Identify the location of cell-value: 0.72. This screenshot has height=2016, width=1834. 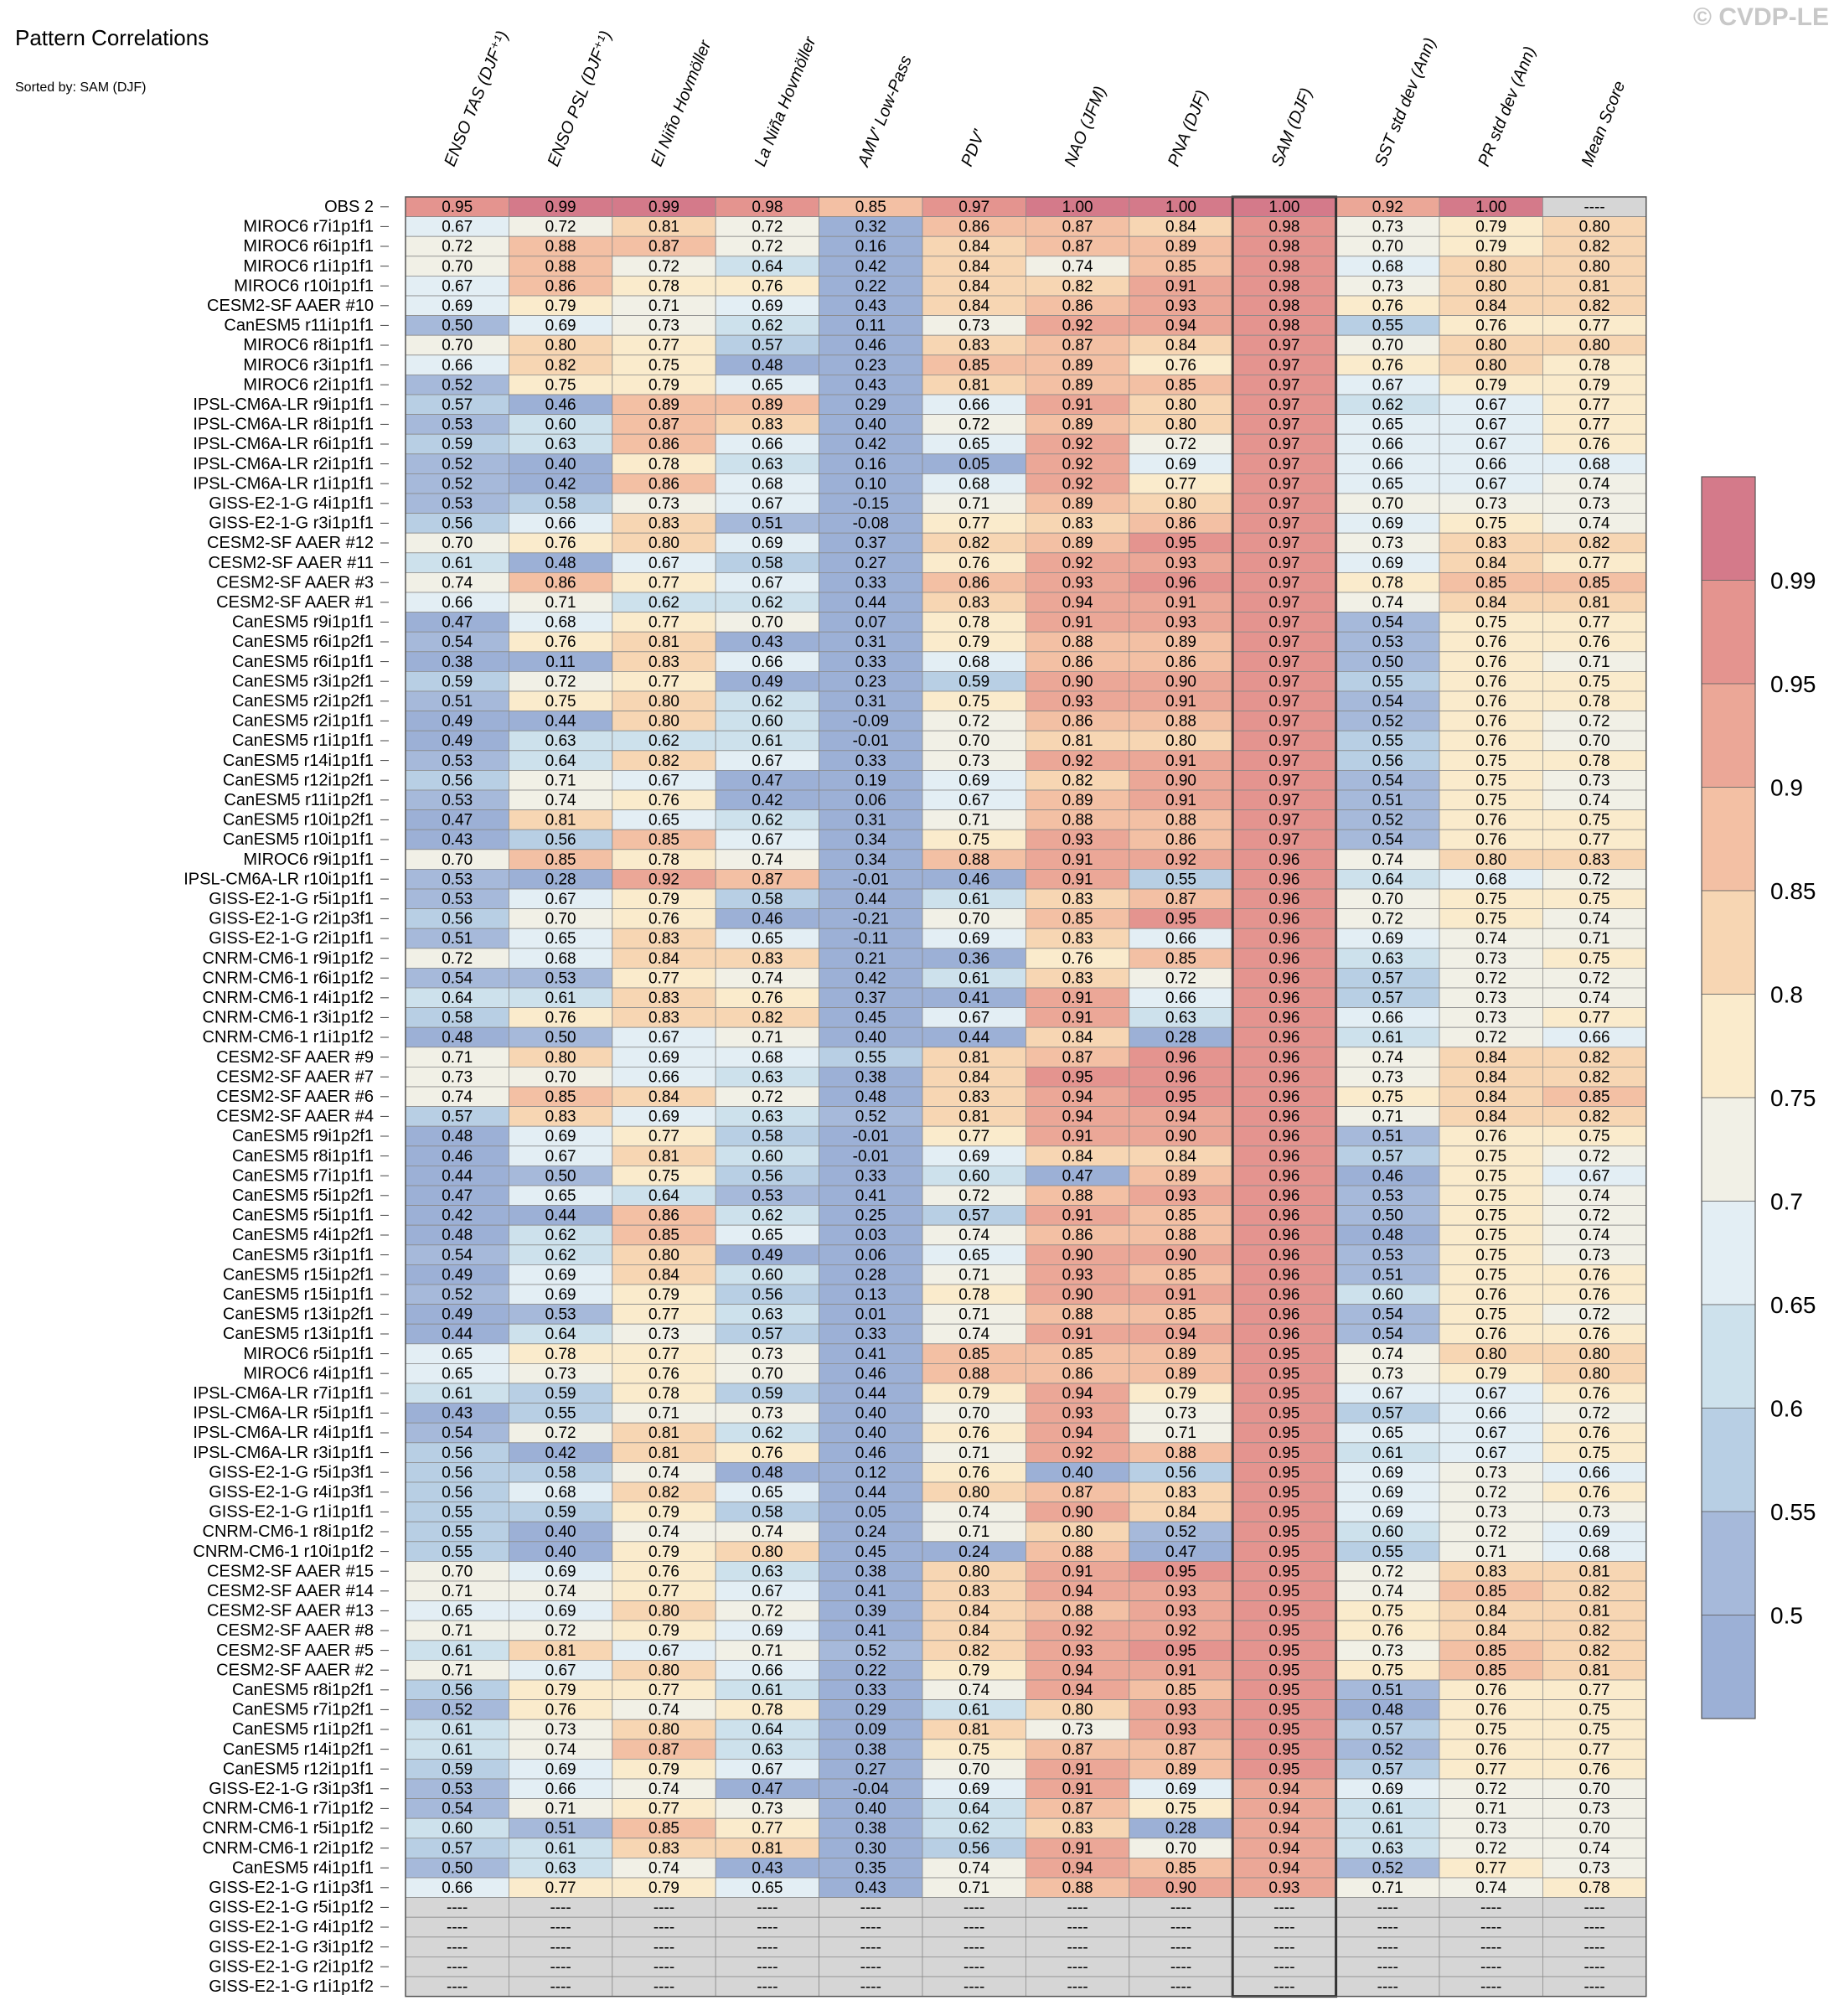
(1594, 1414).